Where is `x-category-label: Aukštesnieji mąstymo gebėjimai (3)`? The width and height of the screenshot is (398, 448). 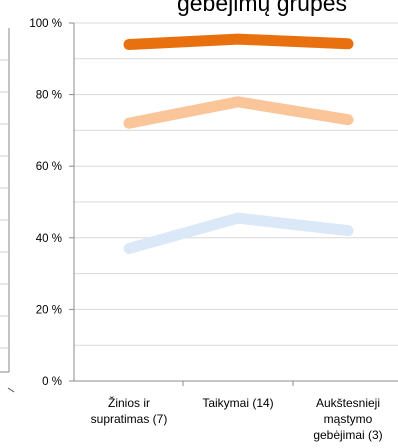 x-category-label: Aukštesnieji mąstymo gebėjimai (3) is located at coordinates (347, 419).